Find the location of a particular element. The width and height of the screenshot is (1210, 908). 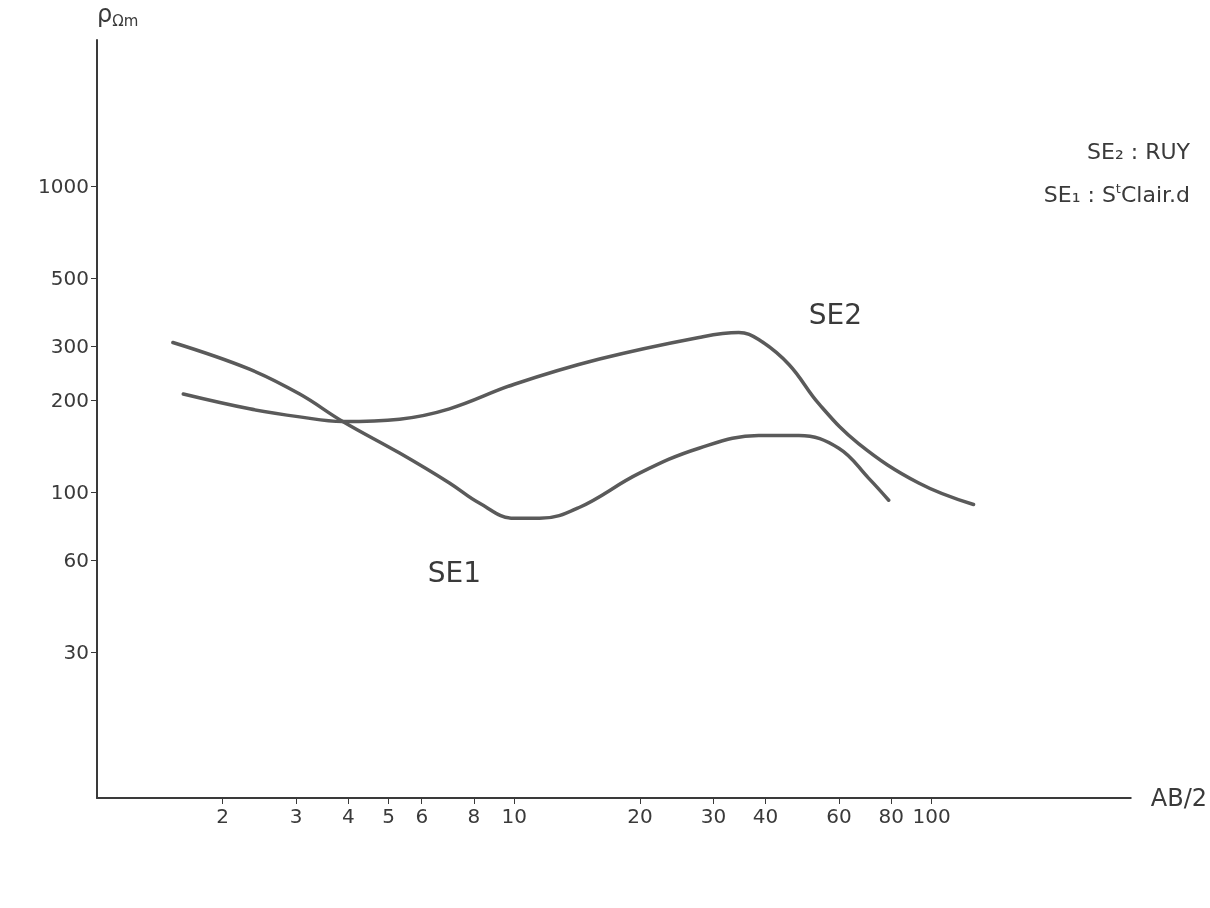

x-tick-label: 80 is located at coordinates (891, 816).